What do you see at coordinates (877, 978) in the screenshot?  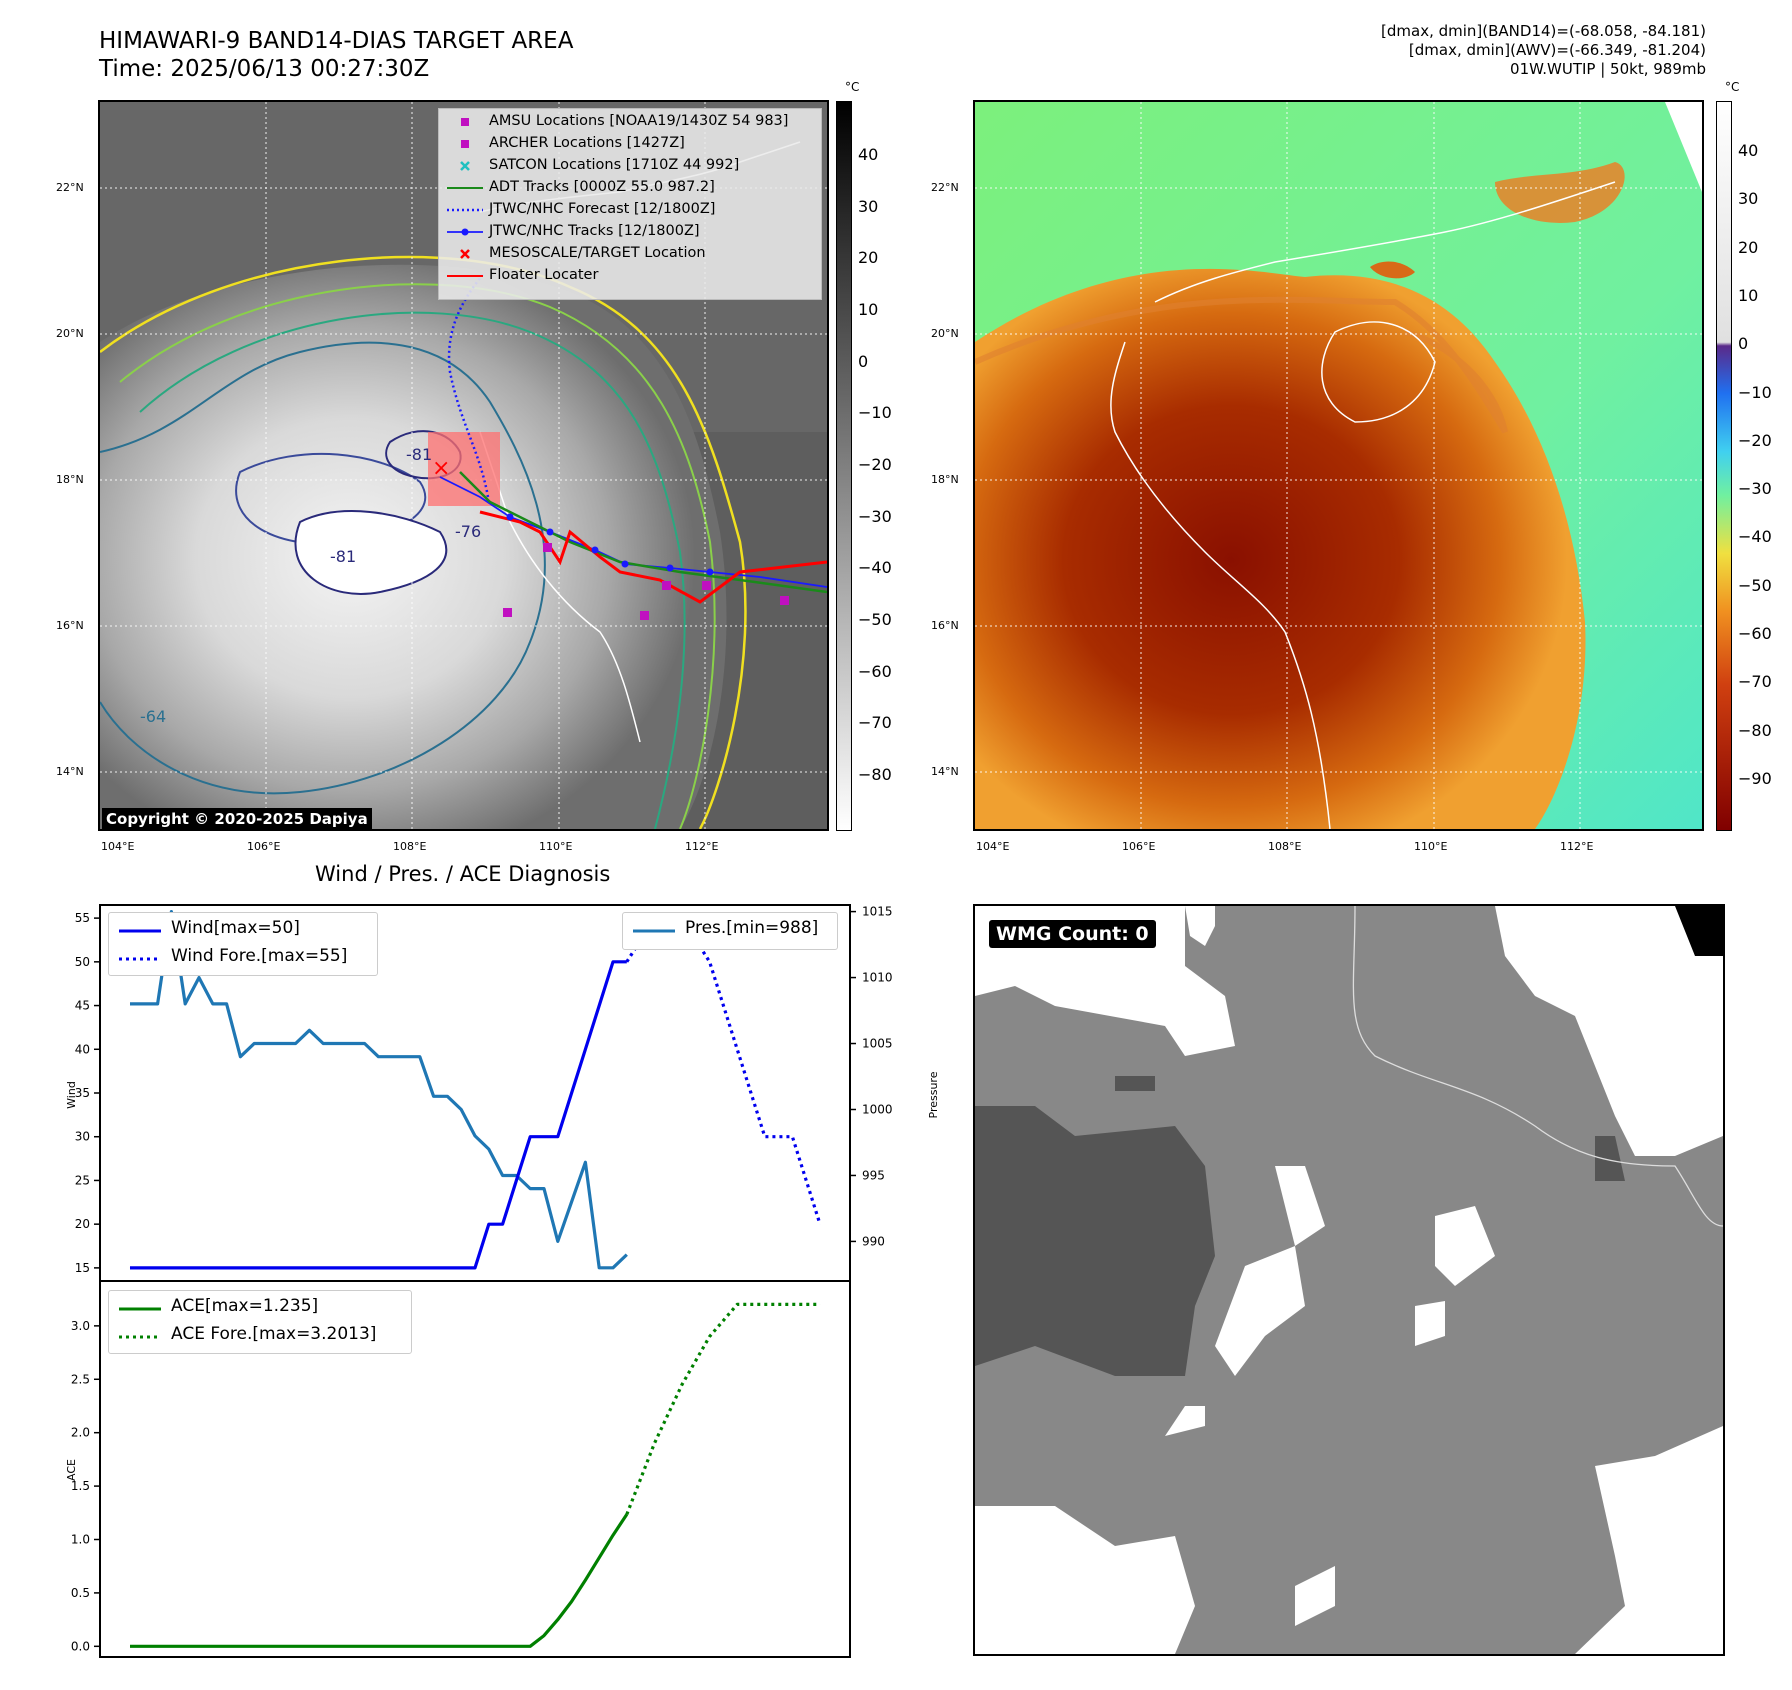 I see `pressure-tick-label: 1010` at bounding box center [877, 978].